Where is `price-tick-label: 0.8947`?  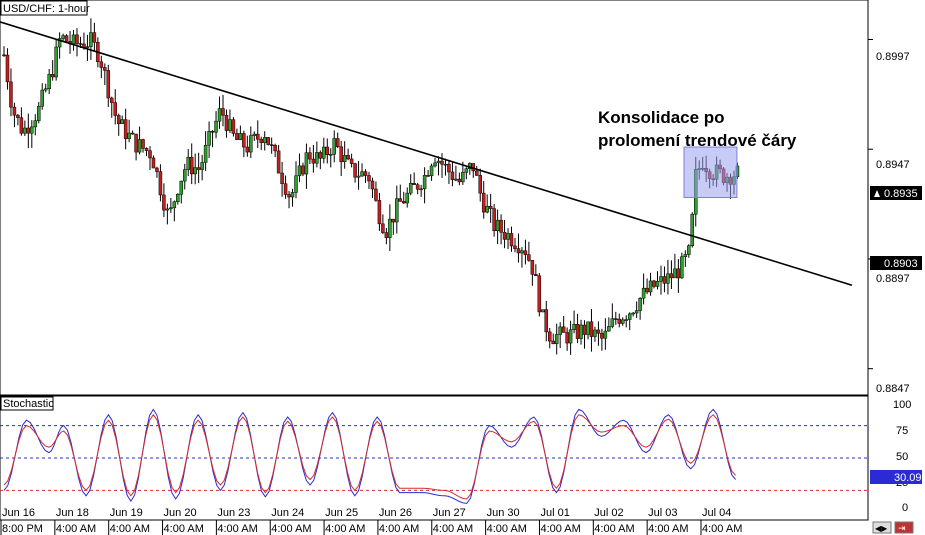 price-tick-label: 0.8947 is located at coordinates (893, 165).